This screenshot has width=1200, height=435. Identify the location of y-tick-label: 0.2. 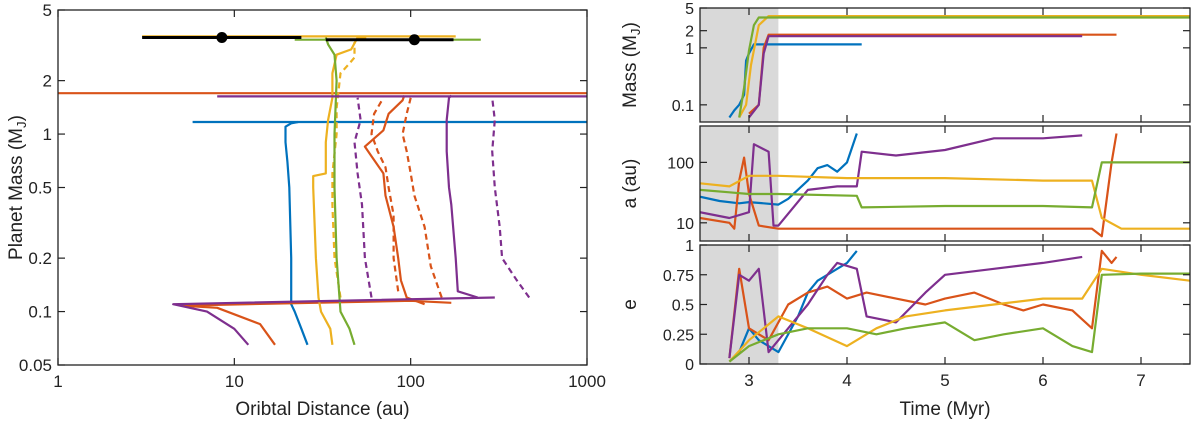
(40, 258).